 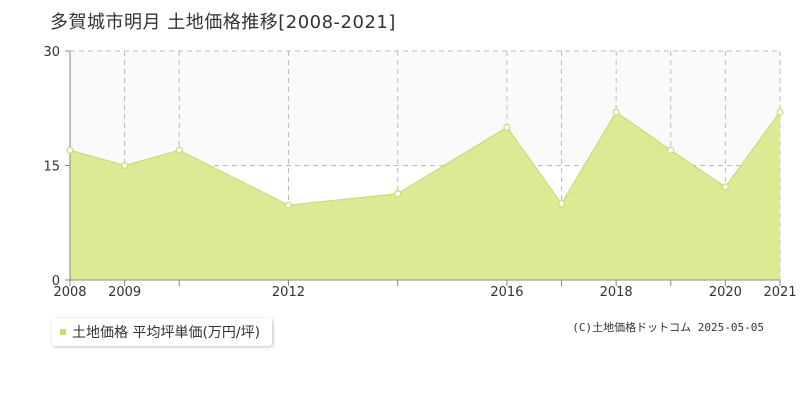 What do you see at coordinates (51, 167) in the screenshot?
I see `y-tick-label: 15` at bounding box center [51, 167].